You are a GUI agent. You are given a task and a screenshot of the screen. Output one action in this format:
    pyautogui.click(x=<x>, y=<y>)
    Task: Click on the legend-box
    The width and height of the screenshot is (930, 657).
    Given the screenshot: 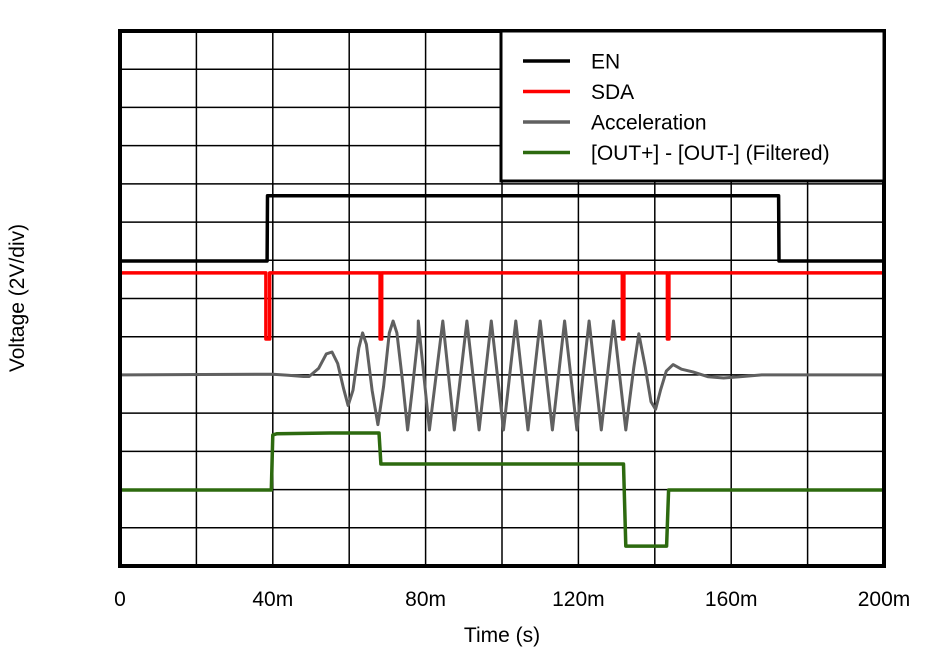 What is the action you would take?
    pyautogui.click(x=692, y=106)
    